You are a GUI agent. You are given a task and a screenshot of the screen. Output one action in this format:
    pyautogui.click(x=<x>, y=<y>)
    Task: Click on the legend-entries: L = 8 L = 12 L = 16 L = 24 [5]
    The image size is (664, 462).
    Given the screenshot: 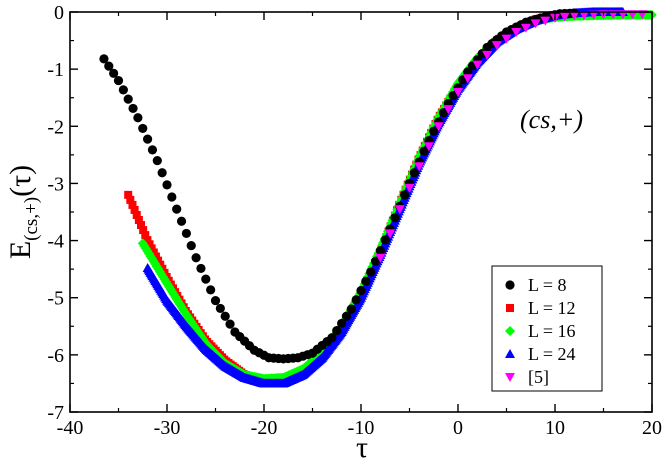 What is the action you would take?
    pyautogui.click(x=540, y=331)
    